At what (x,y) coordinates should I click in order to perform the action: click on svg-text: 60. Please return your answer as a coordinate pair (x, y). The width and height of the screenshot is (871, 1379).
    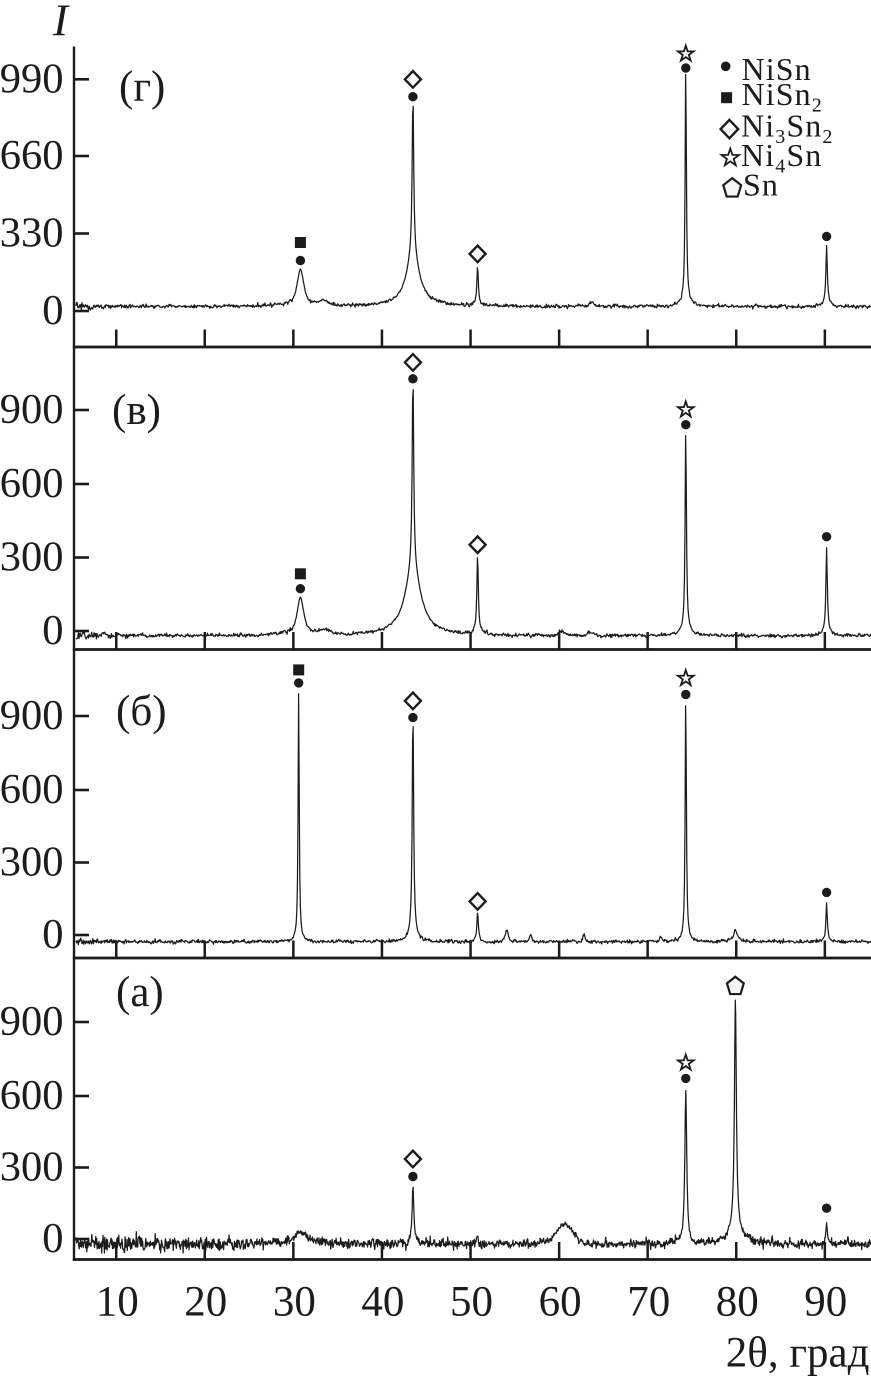
    Looking at the image, I should click on (560, 1302).